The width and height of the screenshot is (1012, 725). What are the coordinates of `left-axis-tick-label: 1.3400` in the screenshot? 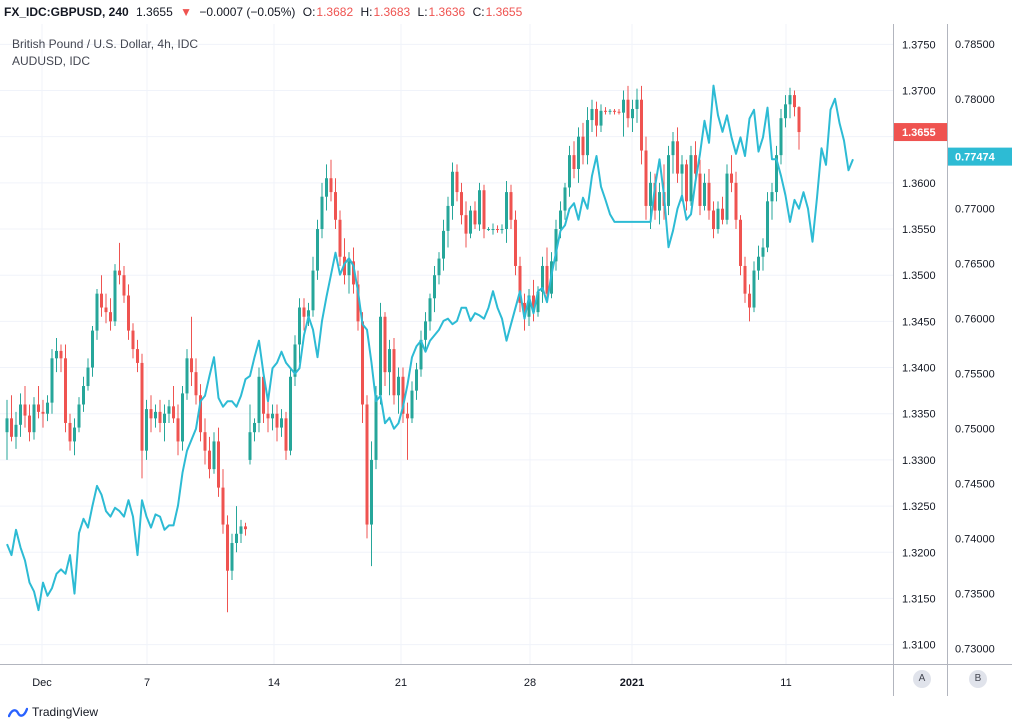 It's located at (919, 369).